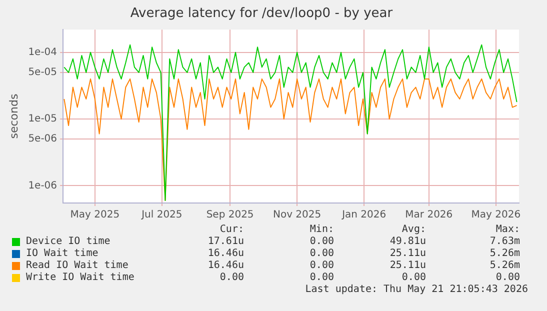 This screenshot has height=311, width=547. Describe the element at coordinates (297, 215) in the screenshot. I see `x-tick-label: Nov 2025` at that location.